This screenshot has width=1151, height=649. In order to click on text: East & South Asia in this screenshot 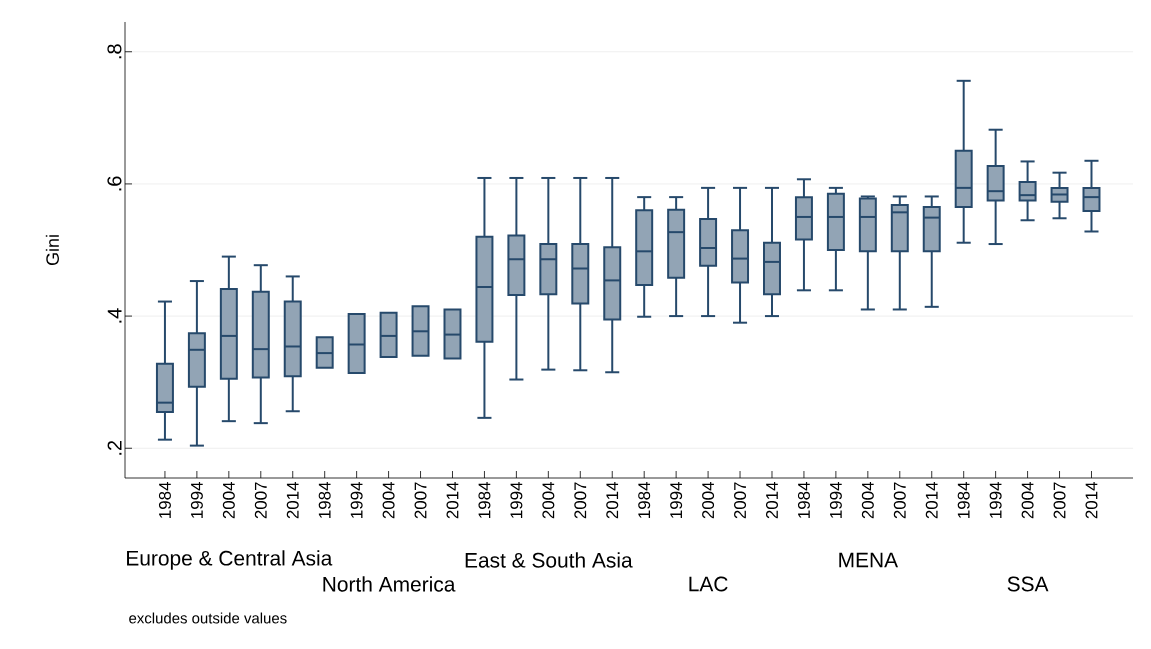, I will do `click(549, 560)`.